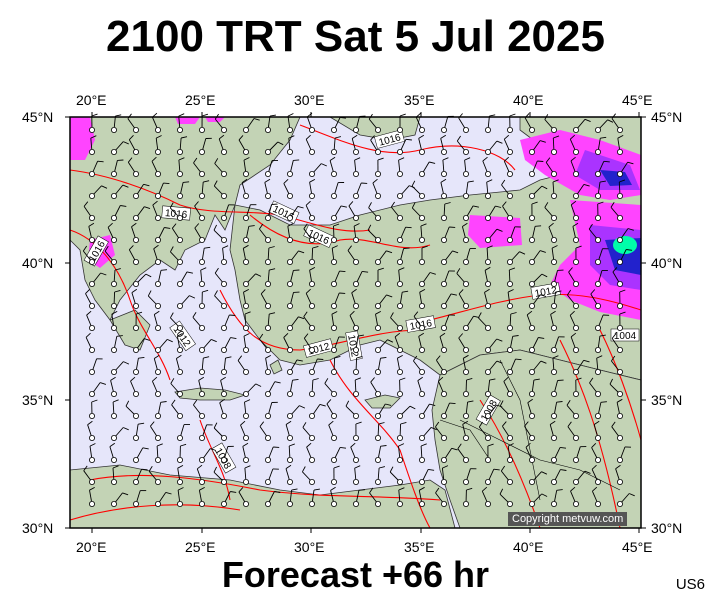 Image resolution: width=711 pixels, height=600 pixels. I want to click on isobar-label: 1004, so click(625, 335).